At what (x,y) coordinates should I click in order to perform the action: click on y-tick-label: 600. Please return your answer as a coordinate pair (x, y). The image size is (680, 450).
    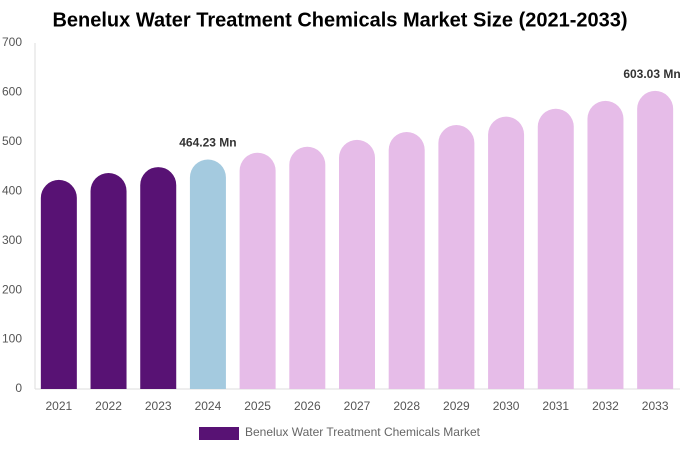
    Looking at the image, I should click on (12, 92).